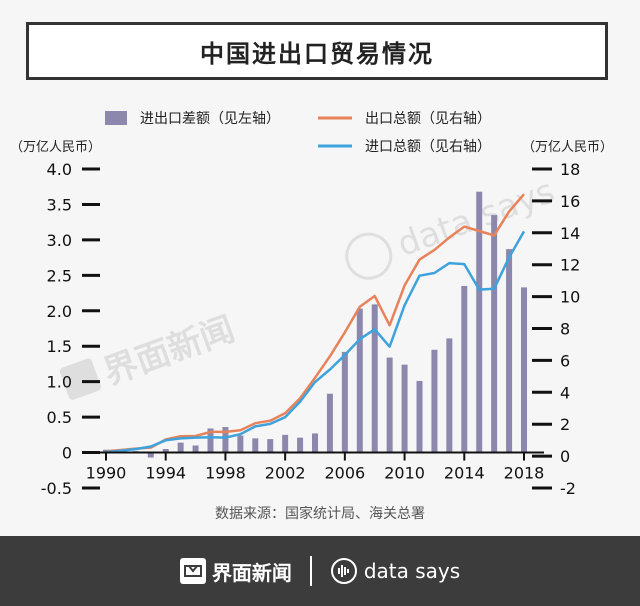  I want to click on left-tick-label: 0.5, so click(59, 417).